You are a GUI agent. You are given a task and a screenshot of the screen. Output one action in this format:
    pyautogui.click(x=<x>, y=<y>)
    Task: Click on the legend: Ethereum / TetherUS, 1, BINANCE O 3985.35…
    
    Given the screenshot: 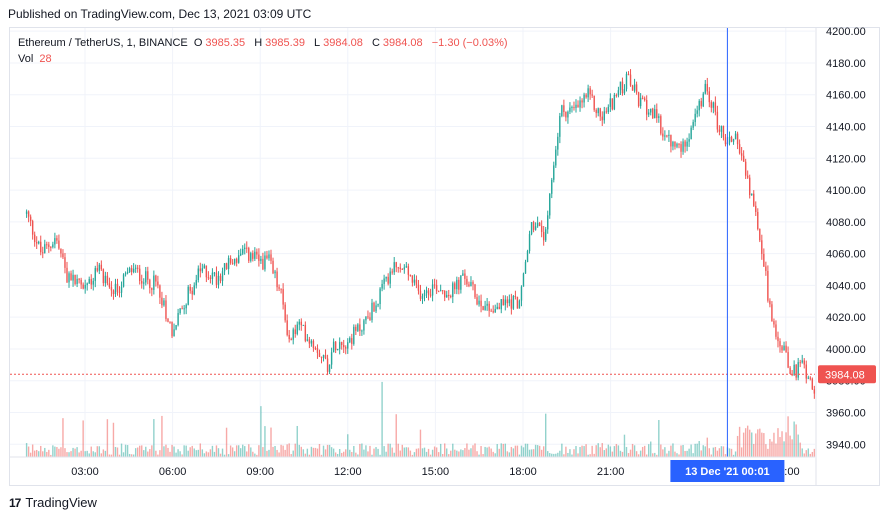 What is the action you would take?
    pyautogui.click(x=264, y=51)
    